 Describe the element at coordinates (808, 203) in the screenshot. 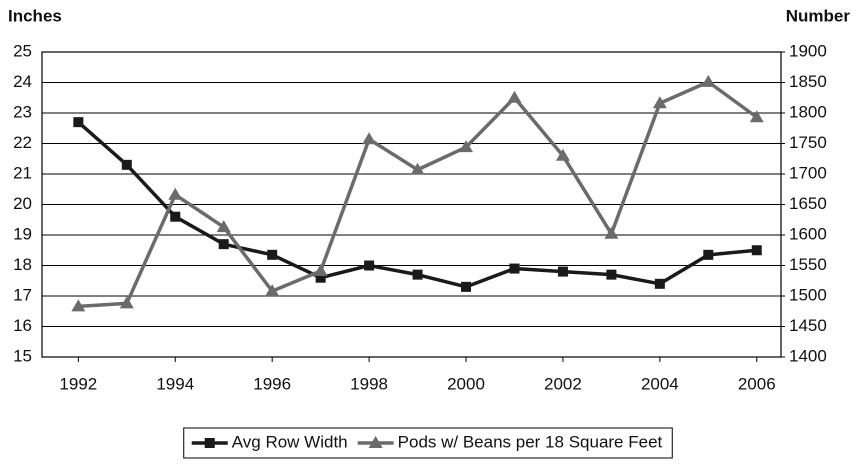

I see `y2-tick-label: 1650` at that location.